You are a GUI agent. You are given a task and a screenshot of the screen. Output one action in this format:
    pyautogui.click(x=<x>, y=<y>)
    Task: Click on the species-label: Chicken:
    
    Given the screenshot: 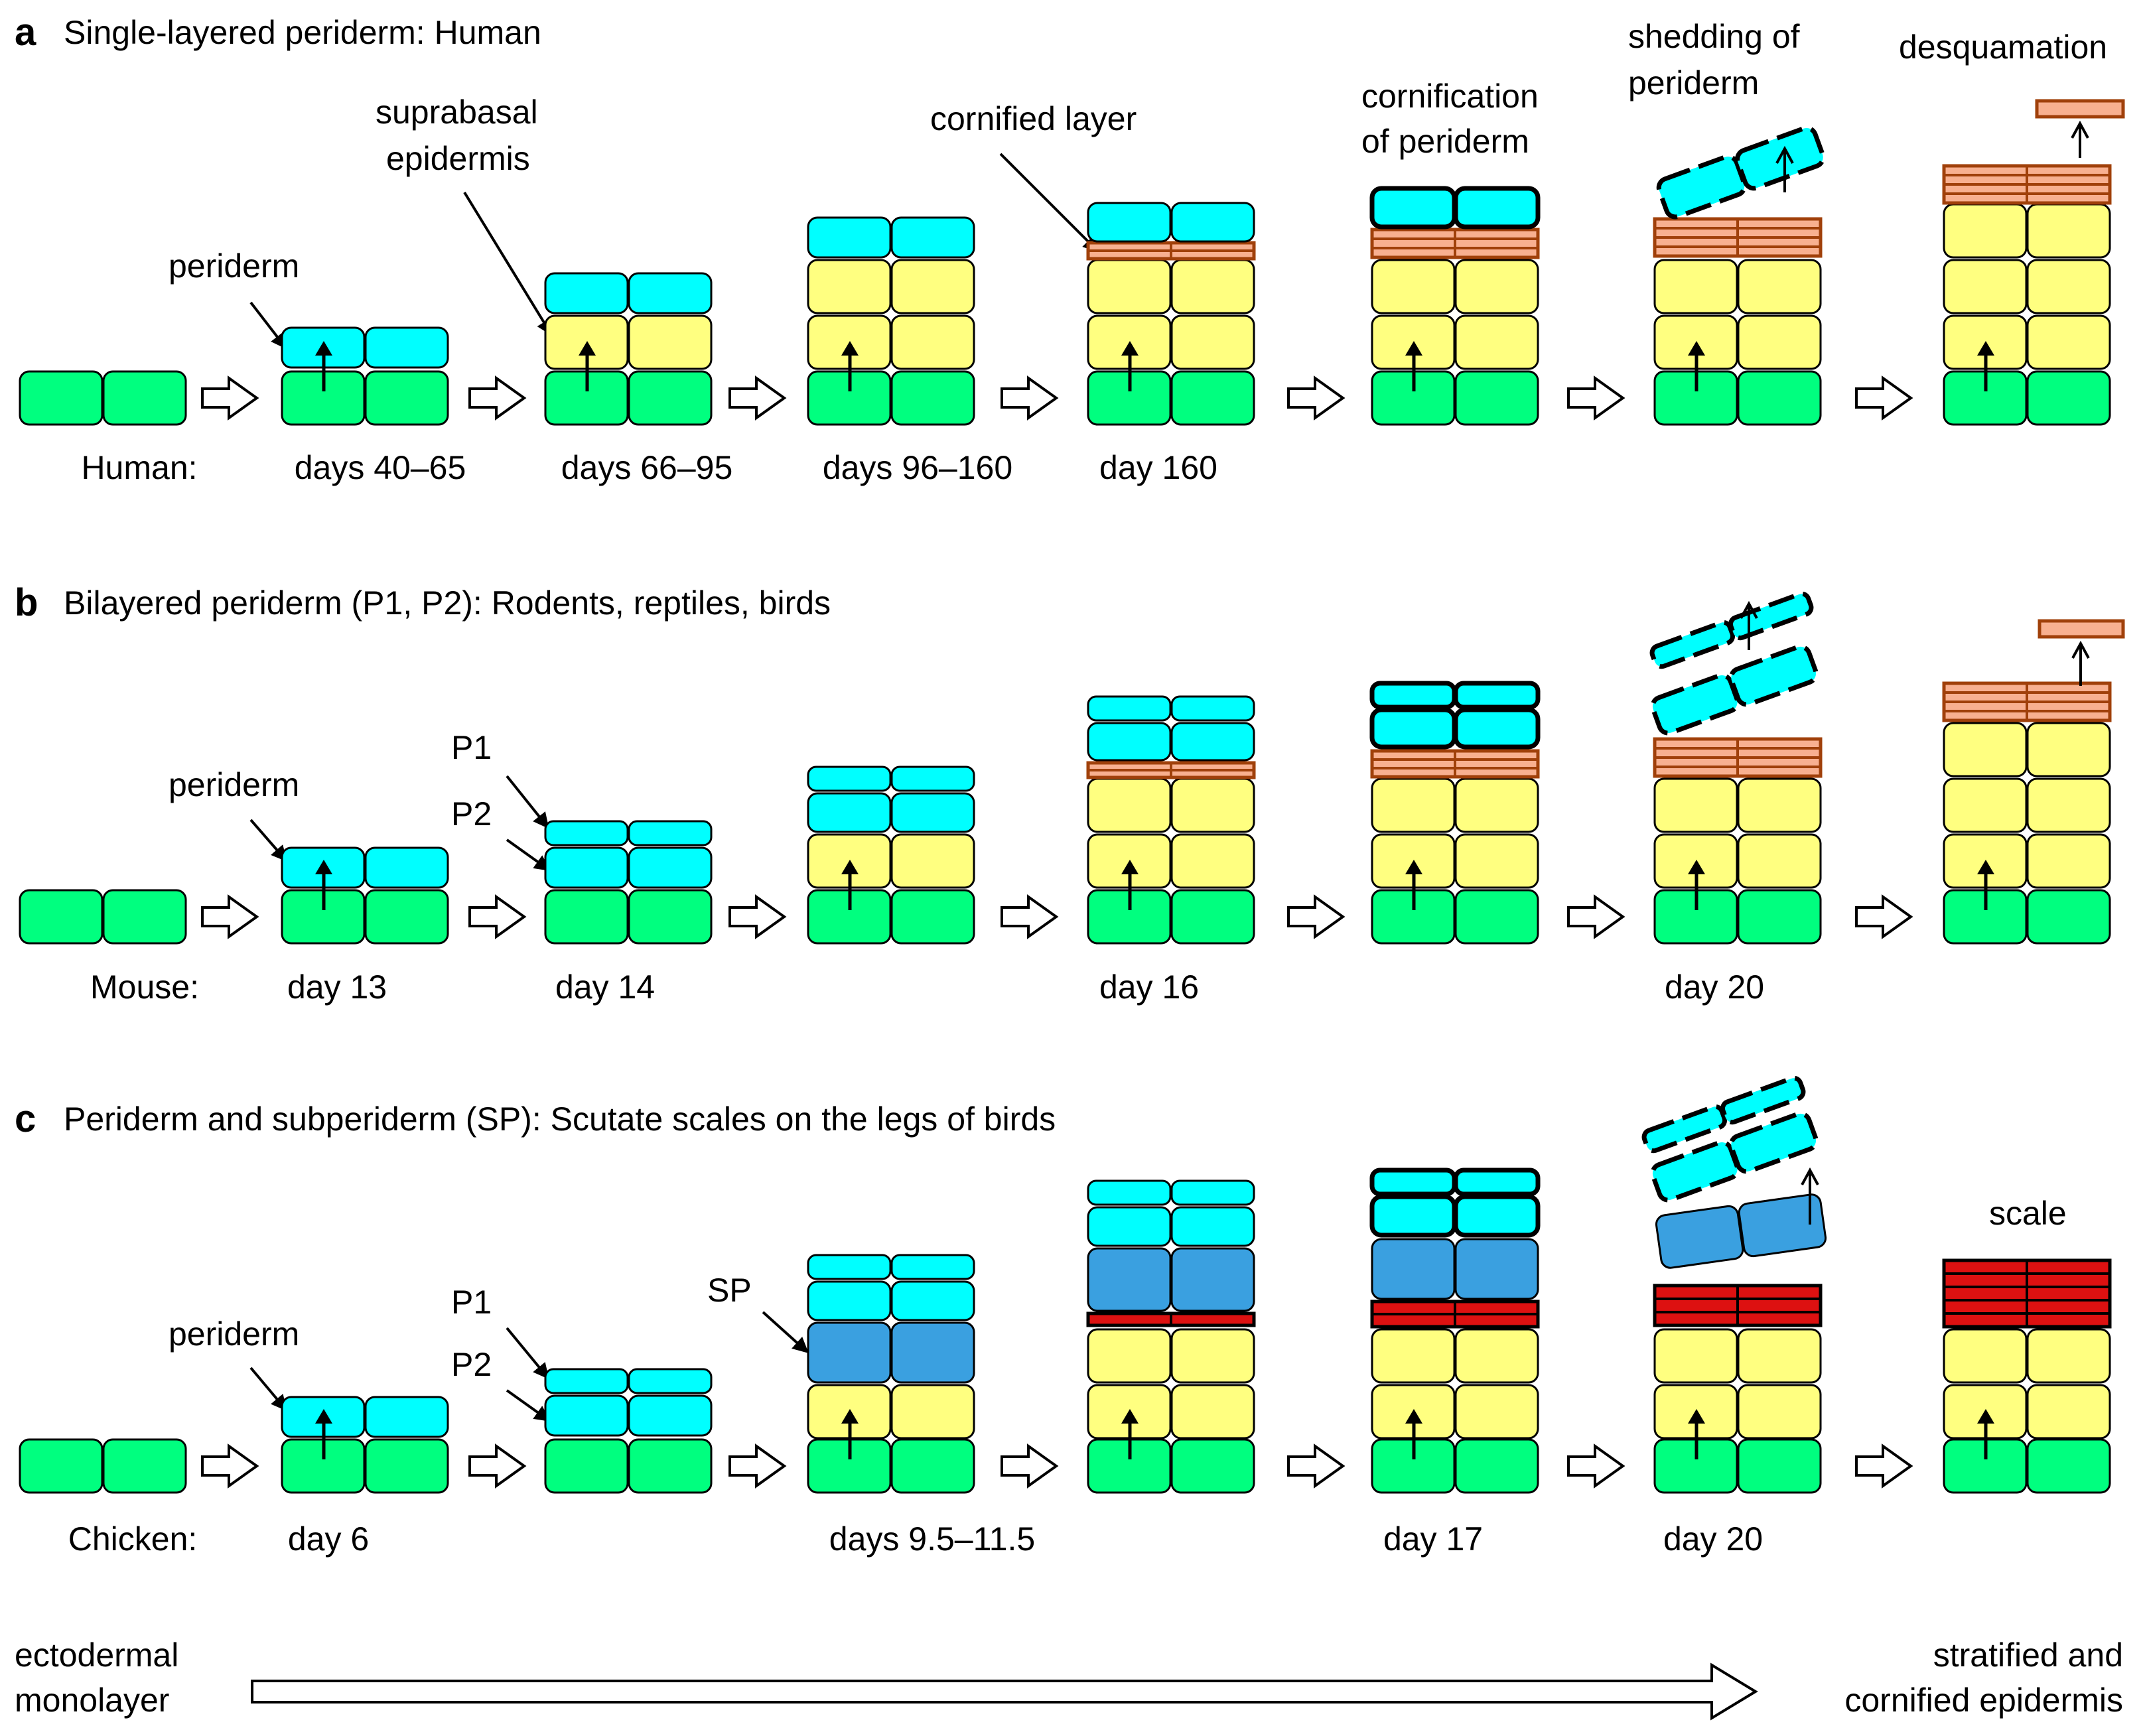 What is the action you would take?
    pyautogui.click(x=133, y=1539)
    